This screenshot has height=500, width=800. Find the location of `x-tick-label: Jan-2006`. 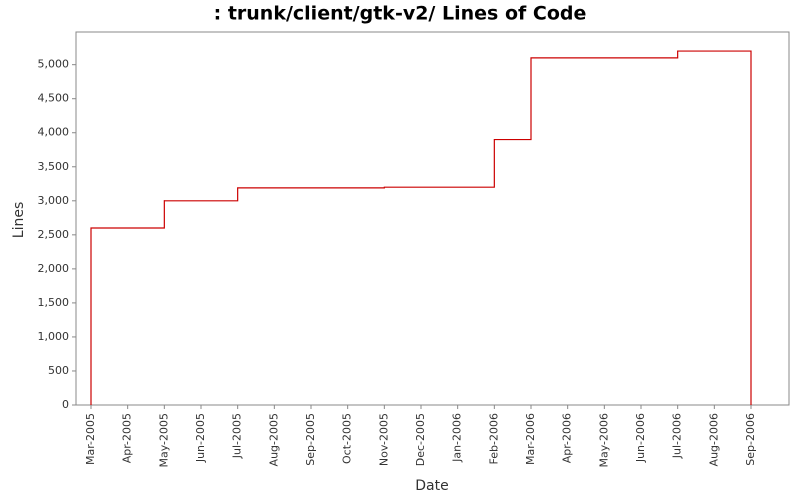

x-tick-label: Jan-2006 is located at coordinates (457, 438).